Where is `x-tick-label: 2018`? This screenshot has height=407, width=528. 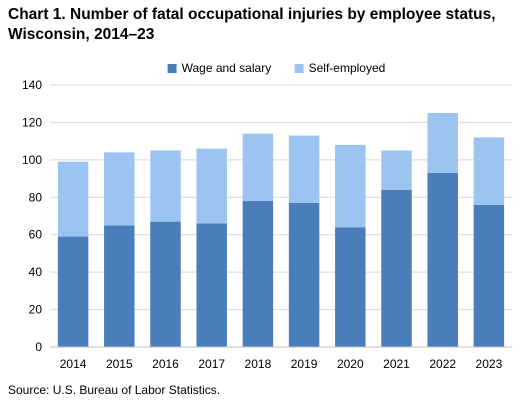
x-tick-label: 2018 is located at coordinates (258, 364).